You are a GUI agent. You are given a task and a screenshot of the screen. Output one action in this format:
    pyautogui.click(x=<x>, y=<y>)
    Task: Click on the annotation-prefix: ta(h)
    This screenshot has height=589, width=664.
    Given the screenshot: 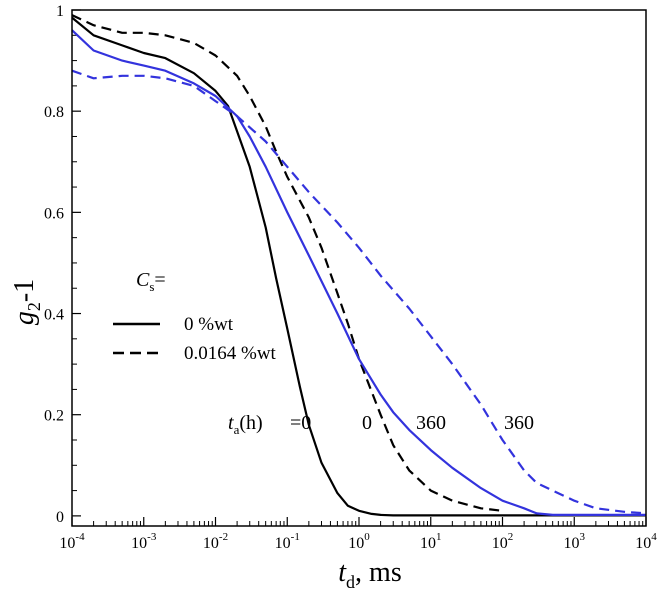 What is the action you would take?
    pyautogui.click(x=245, y=424)
    